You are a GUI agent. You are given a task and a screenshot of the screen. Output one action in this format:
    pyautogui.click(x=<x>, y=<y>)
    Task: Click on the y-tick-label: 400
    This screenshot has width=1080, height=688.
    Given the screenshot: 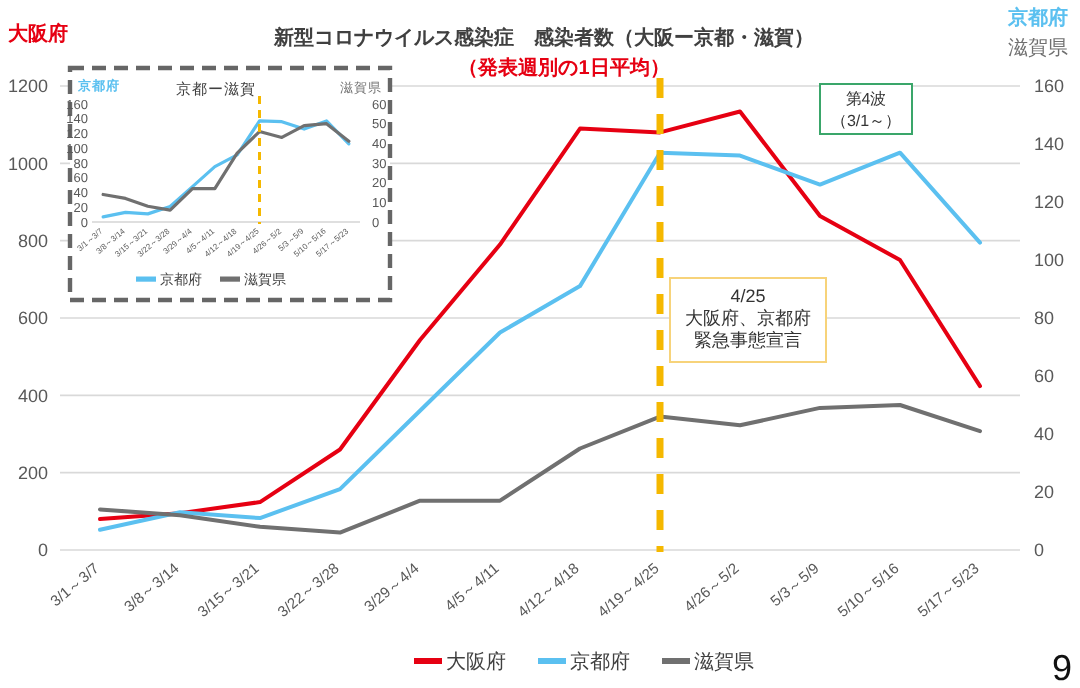 What is the action you would take?
    pyautogui.click(x=32, y=395)
    